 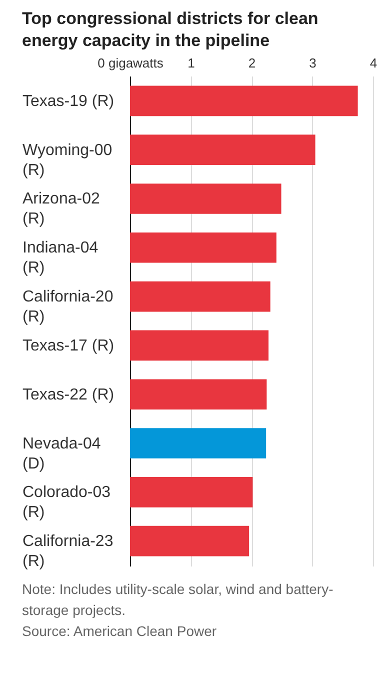 I want to click on source-note: Source: American Clean Power, so click(x=120, y=631).